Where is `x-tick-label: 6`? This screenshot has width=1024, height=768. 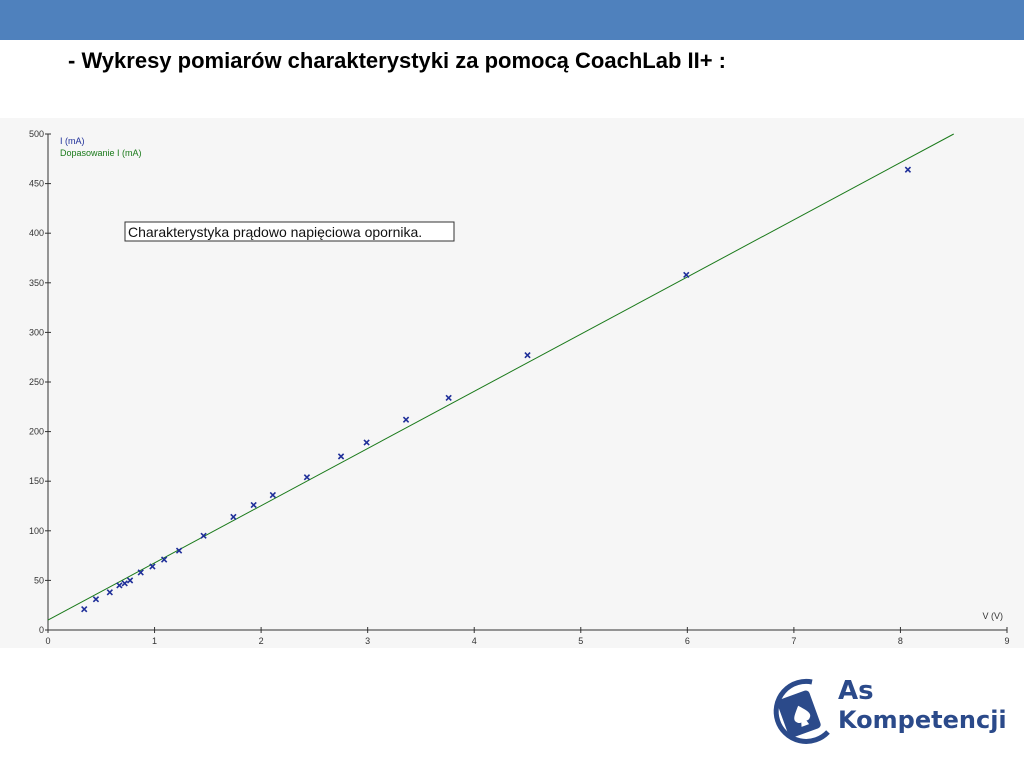 x-tick-label: 6 is located at coordinates (687, 641).